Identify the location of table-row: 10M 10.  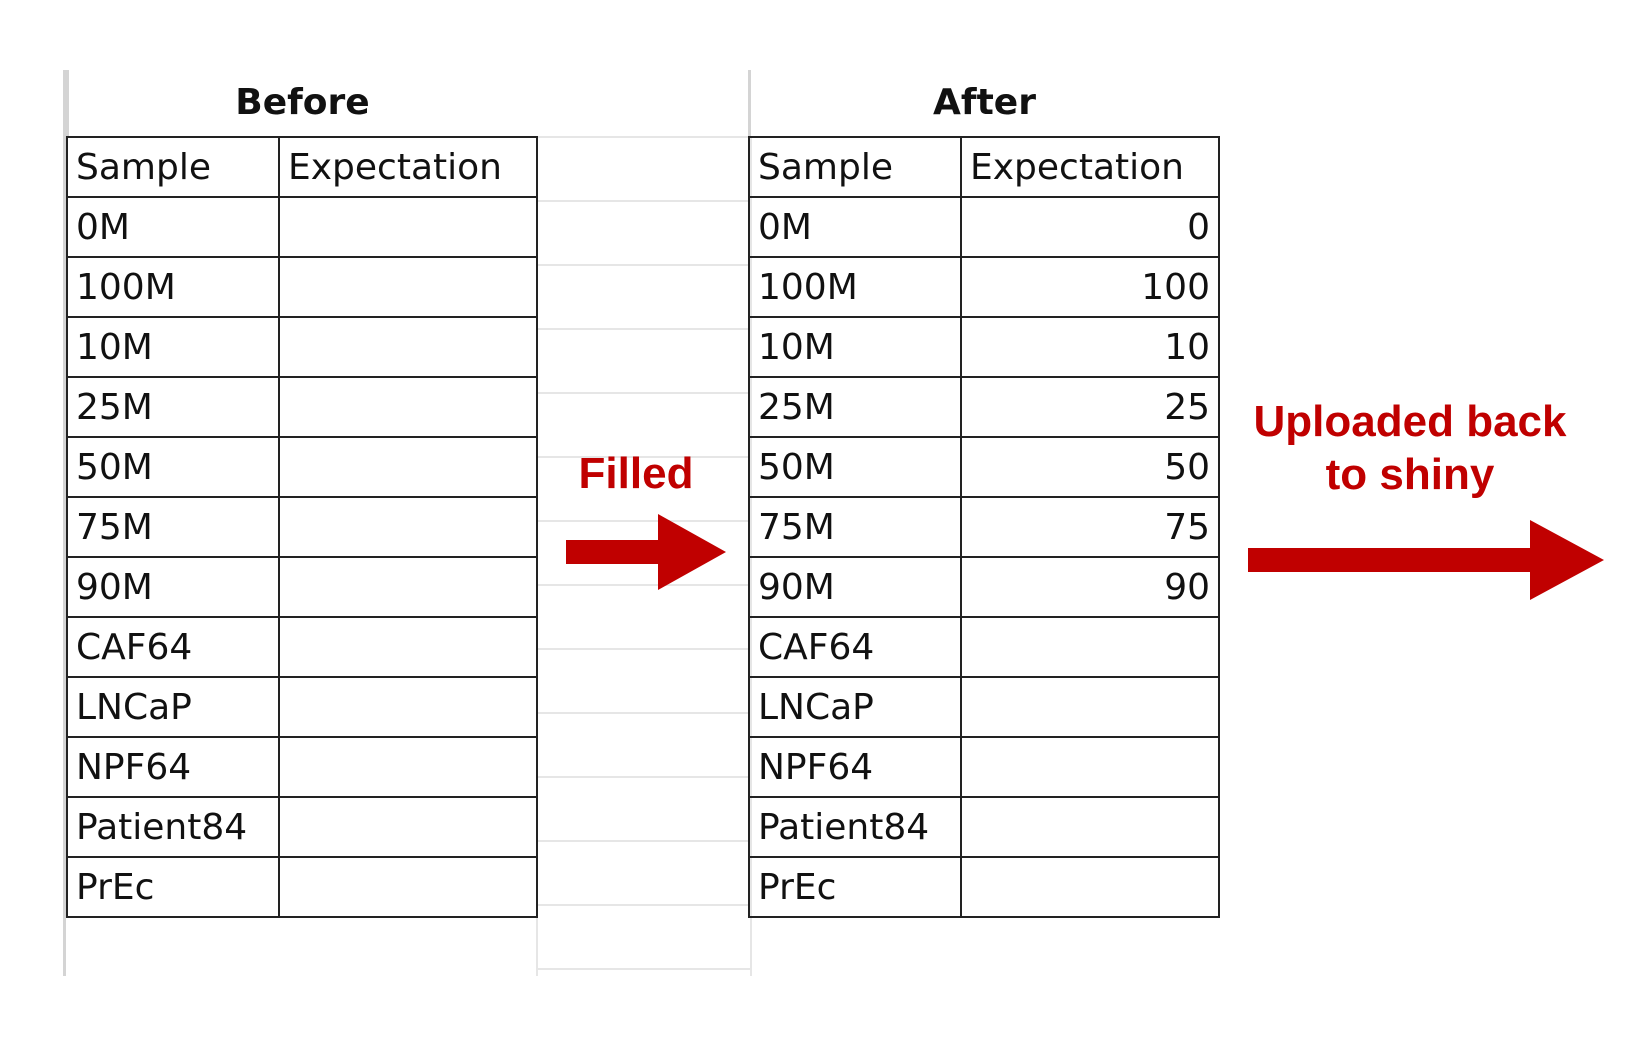
(984, 347).